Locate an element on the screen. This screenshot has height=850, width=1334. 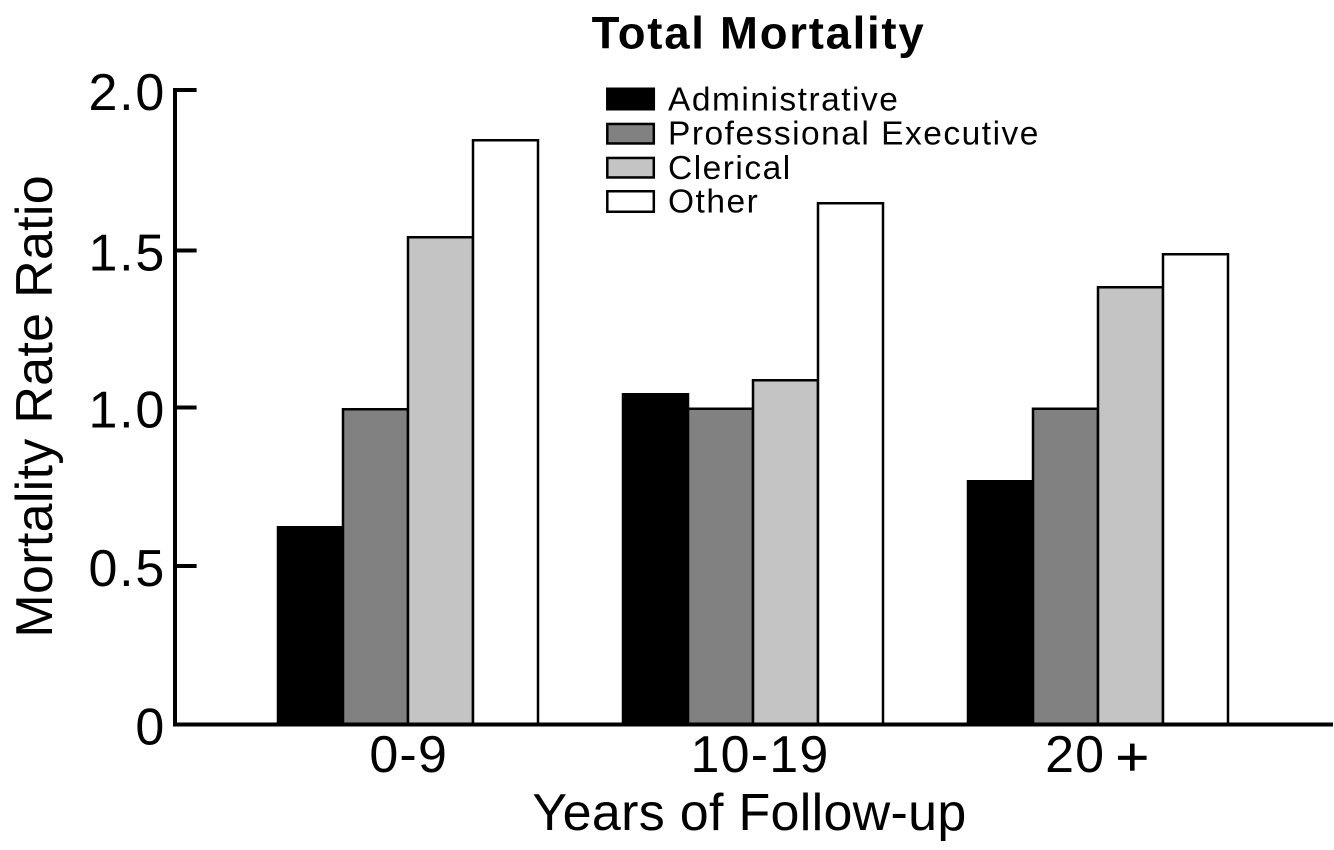
svg-text: Years of Follow-up is located at coordinates (749, 813).